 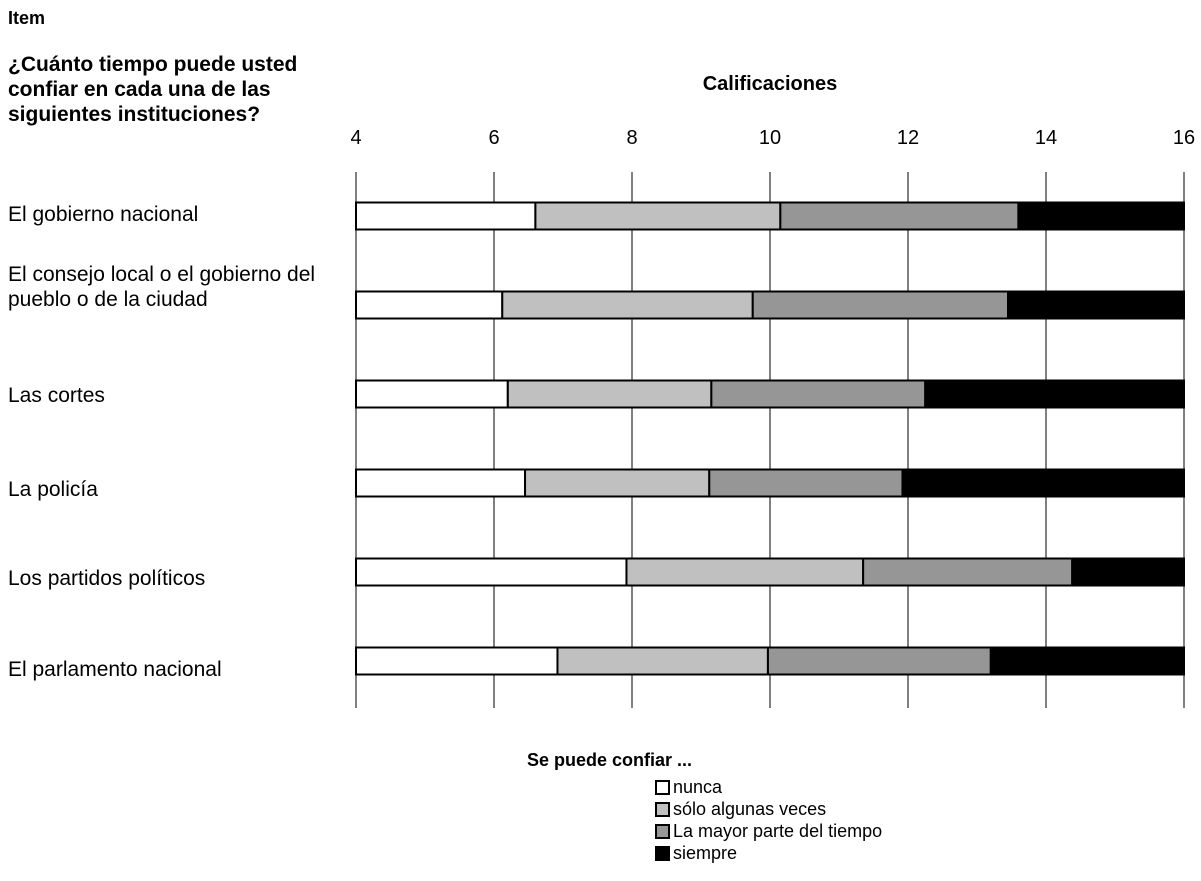 What do you see at coordinates (27, 18) in the screenshot?
I see `item-column-header: Item` at bounding box center [27, 18].